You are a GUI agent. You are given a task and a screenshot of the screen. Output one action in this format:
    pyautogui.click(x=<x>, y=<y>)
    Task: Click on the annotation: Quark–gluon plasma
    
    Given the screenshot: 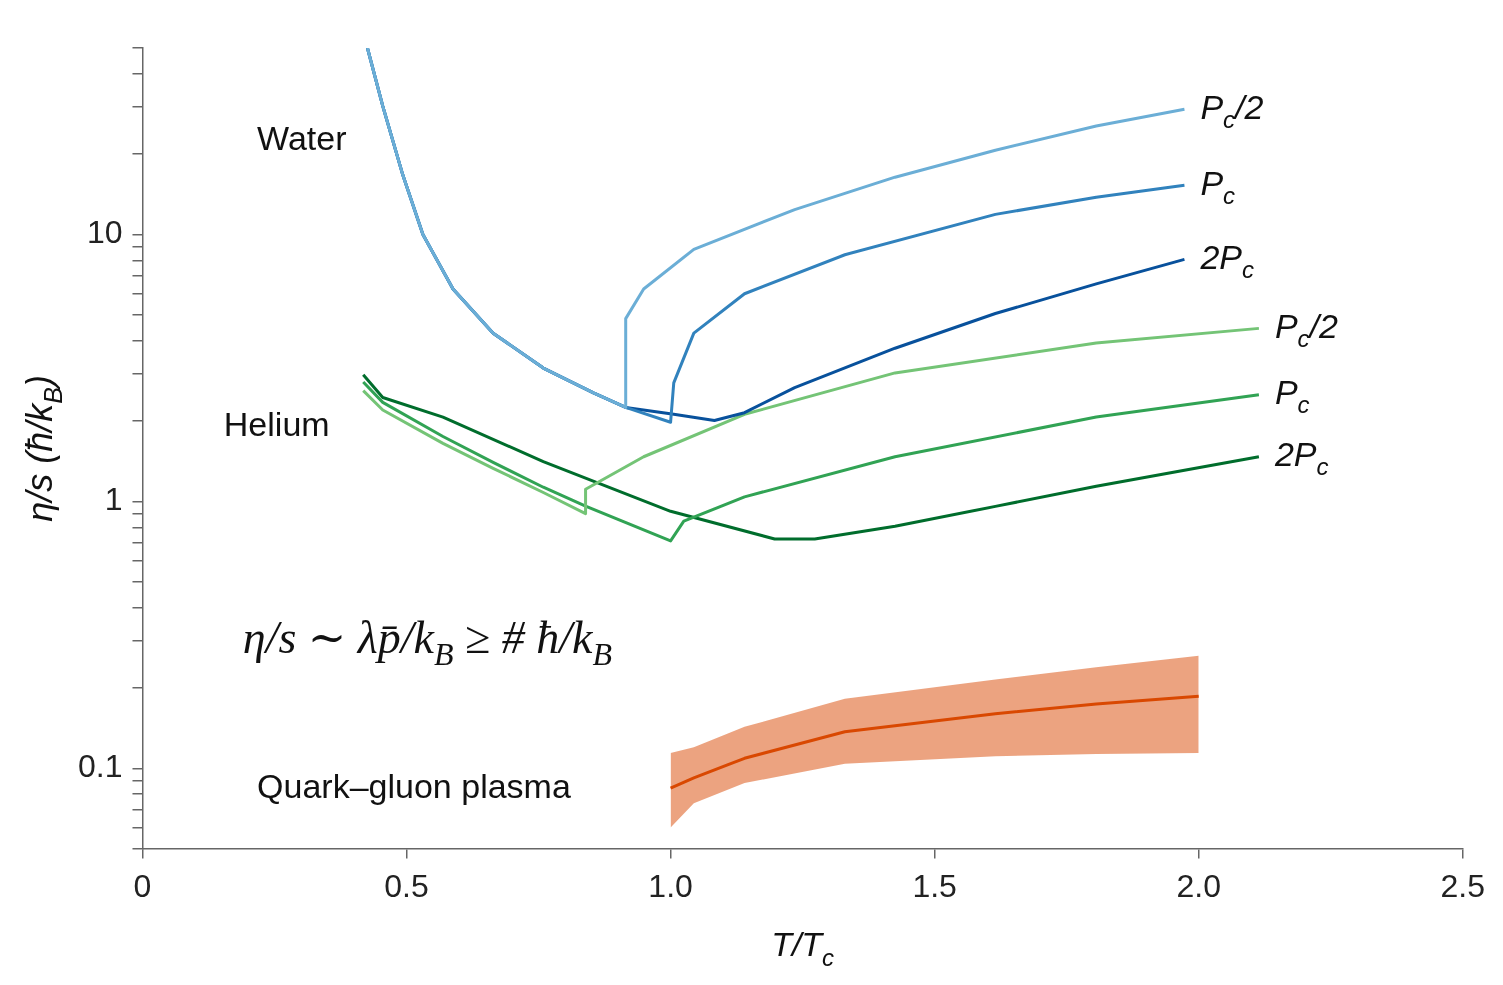 What is the action you would take?
    pyautogui.click(x=414, y=785)
    